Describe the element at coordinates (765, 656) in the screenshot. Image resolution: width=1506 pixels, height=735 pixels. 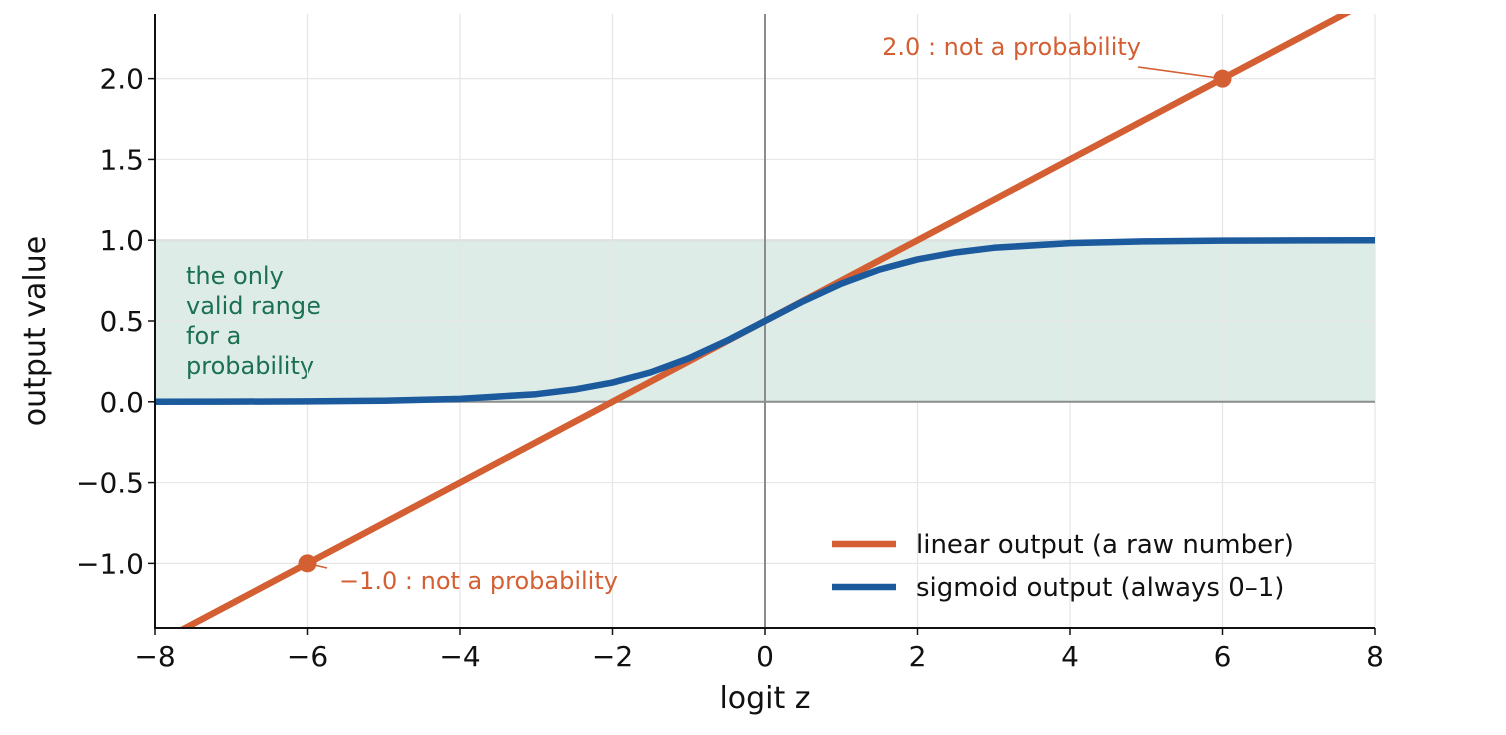
I see `x-tick-label: 0` at that location.